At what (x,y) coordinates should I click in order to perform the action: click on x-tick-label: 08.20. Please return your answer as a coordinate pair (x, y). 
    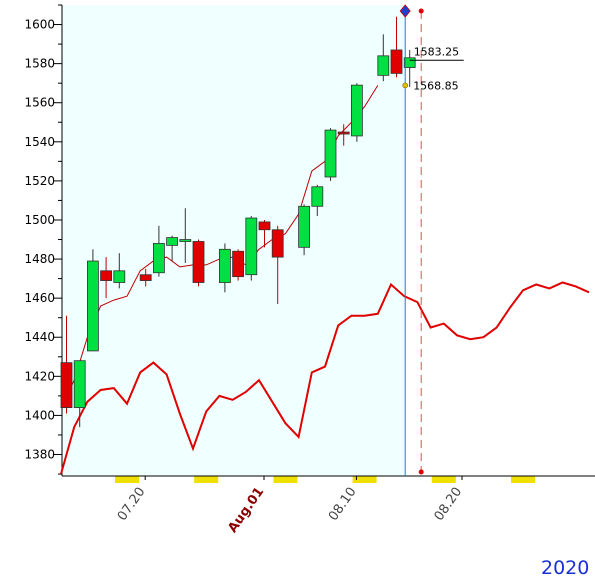
    Looking at the image, I should click on (449, 504).